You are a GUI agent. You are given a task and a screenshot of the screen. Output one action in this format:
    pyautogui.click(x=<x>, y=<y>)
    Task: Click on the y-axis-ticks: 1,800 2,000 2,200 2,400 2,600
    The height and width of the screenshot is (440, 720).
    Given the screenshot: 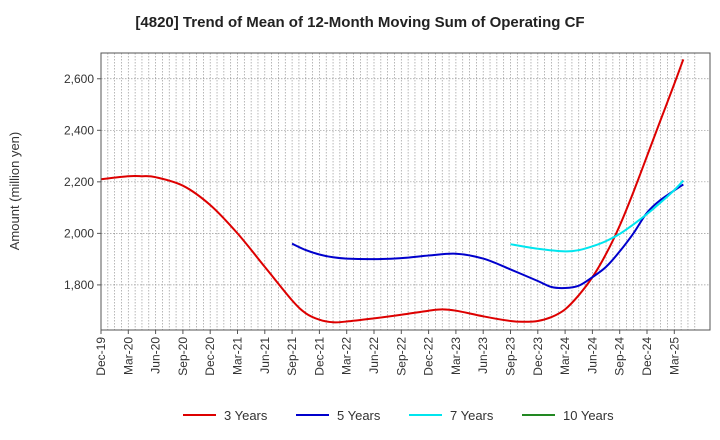 What is the action you would take?
    pyautogui.click(x=82, y=182)
    